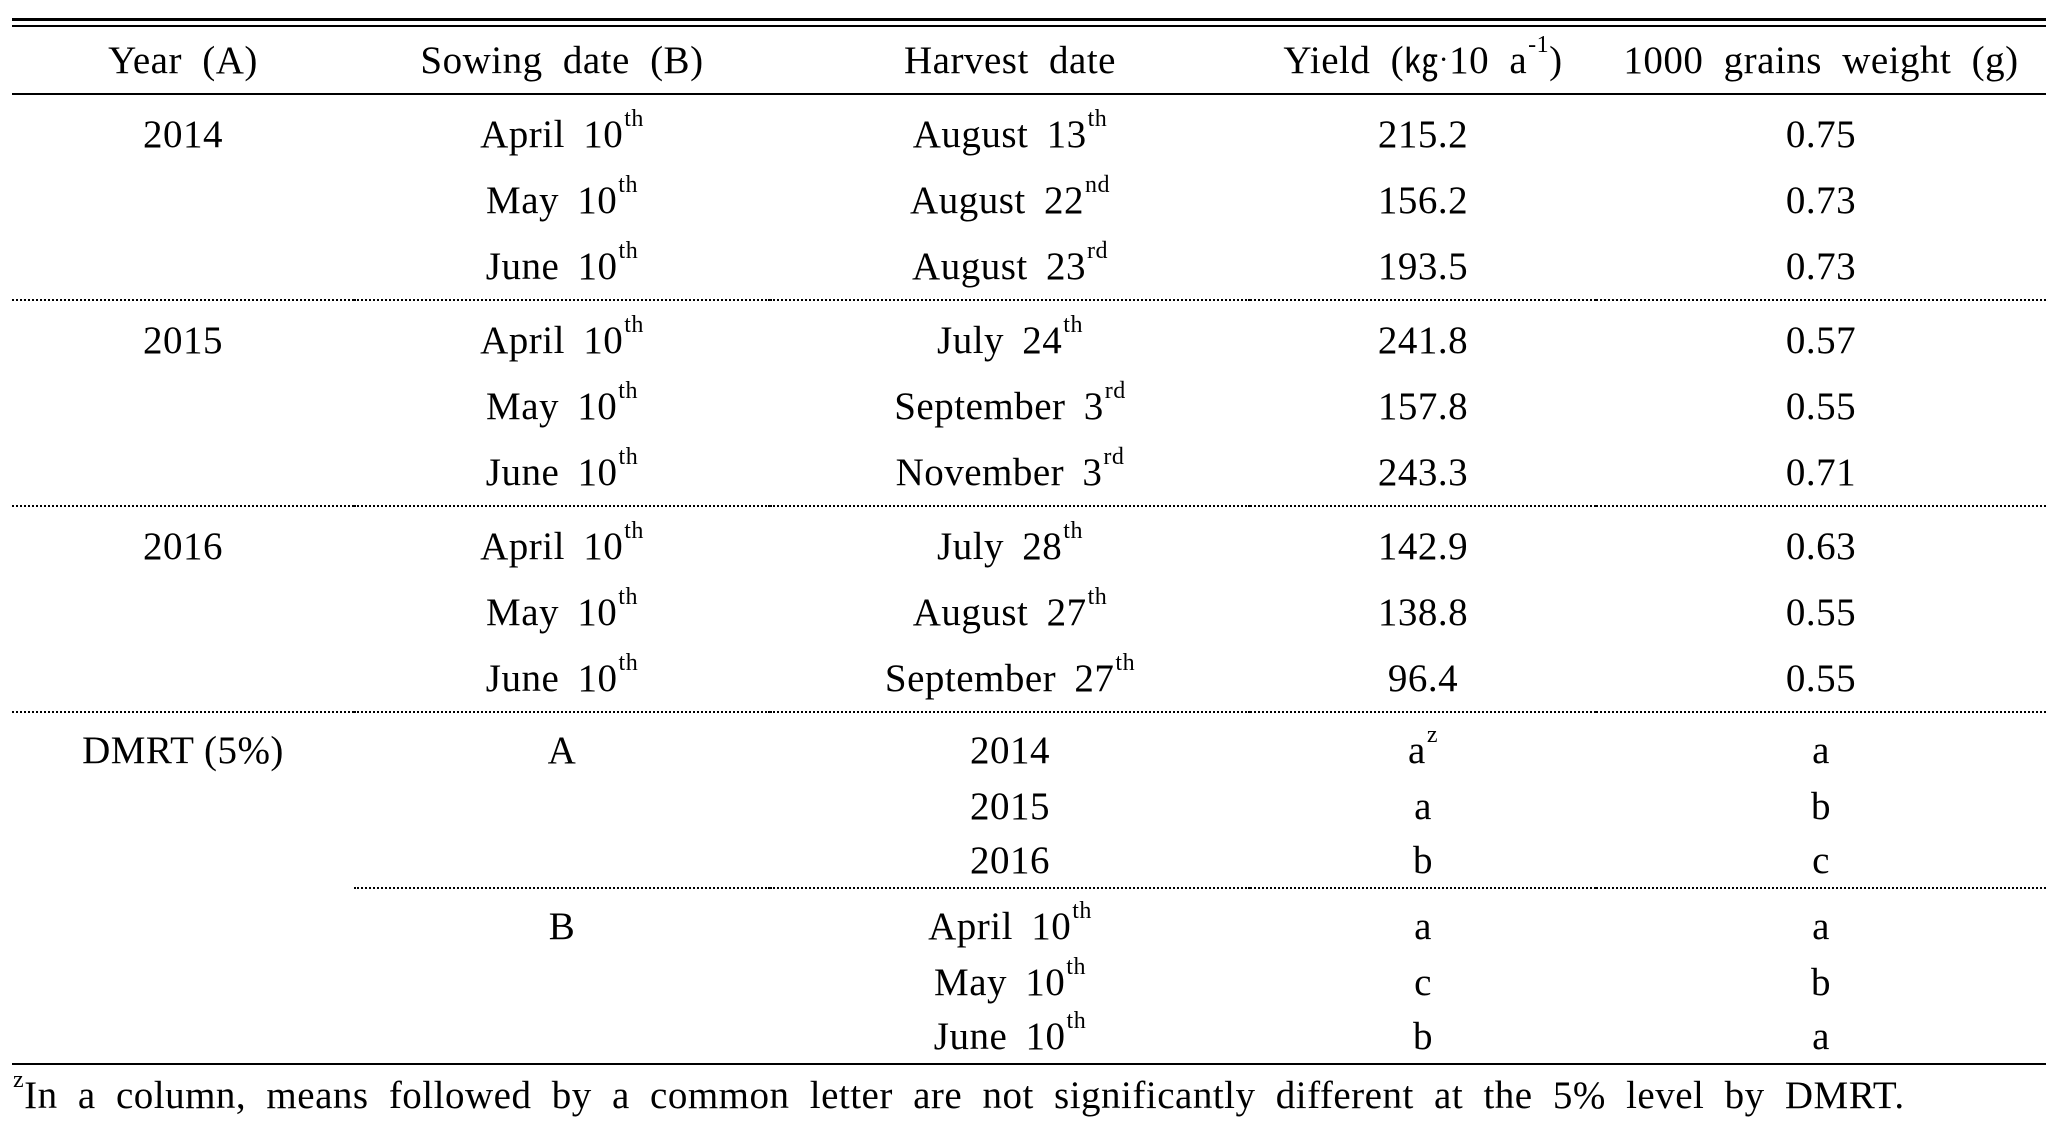 This screenshot has height=1125, width=2064. Describe the element at coordinates (562, 921) in the screenshot. I see `dmrt-factor-b-label: B` at that location.